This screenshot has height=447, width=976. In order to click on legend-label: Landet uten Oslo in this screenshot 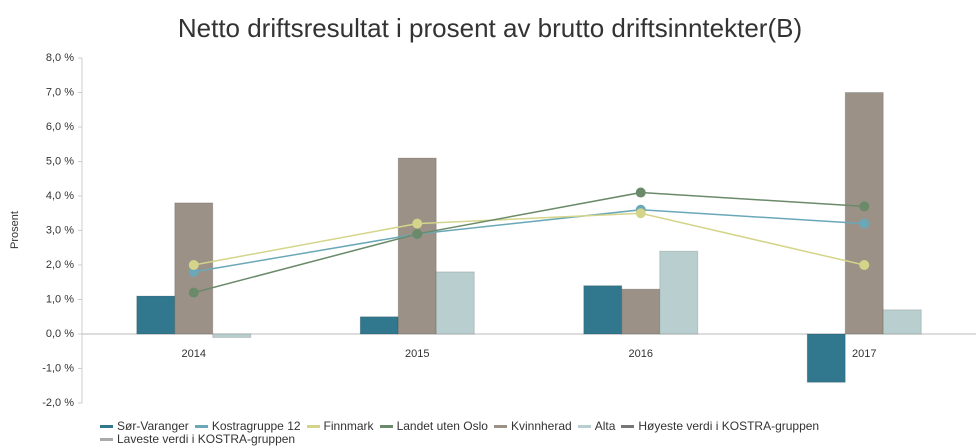, I will do `click(442, 426)`.